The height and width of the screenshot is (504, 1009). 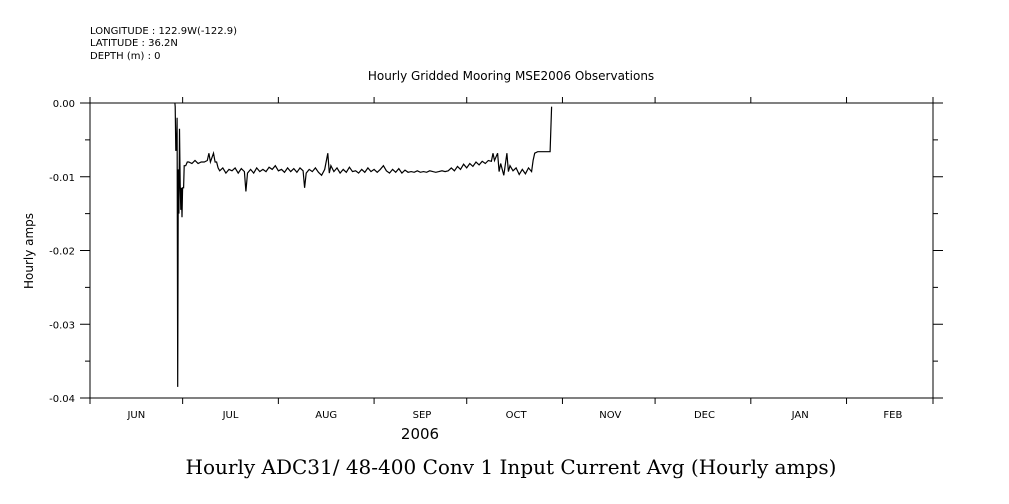 I want to click on x-tick-label: FEB, so click(x=892, y=415).